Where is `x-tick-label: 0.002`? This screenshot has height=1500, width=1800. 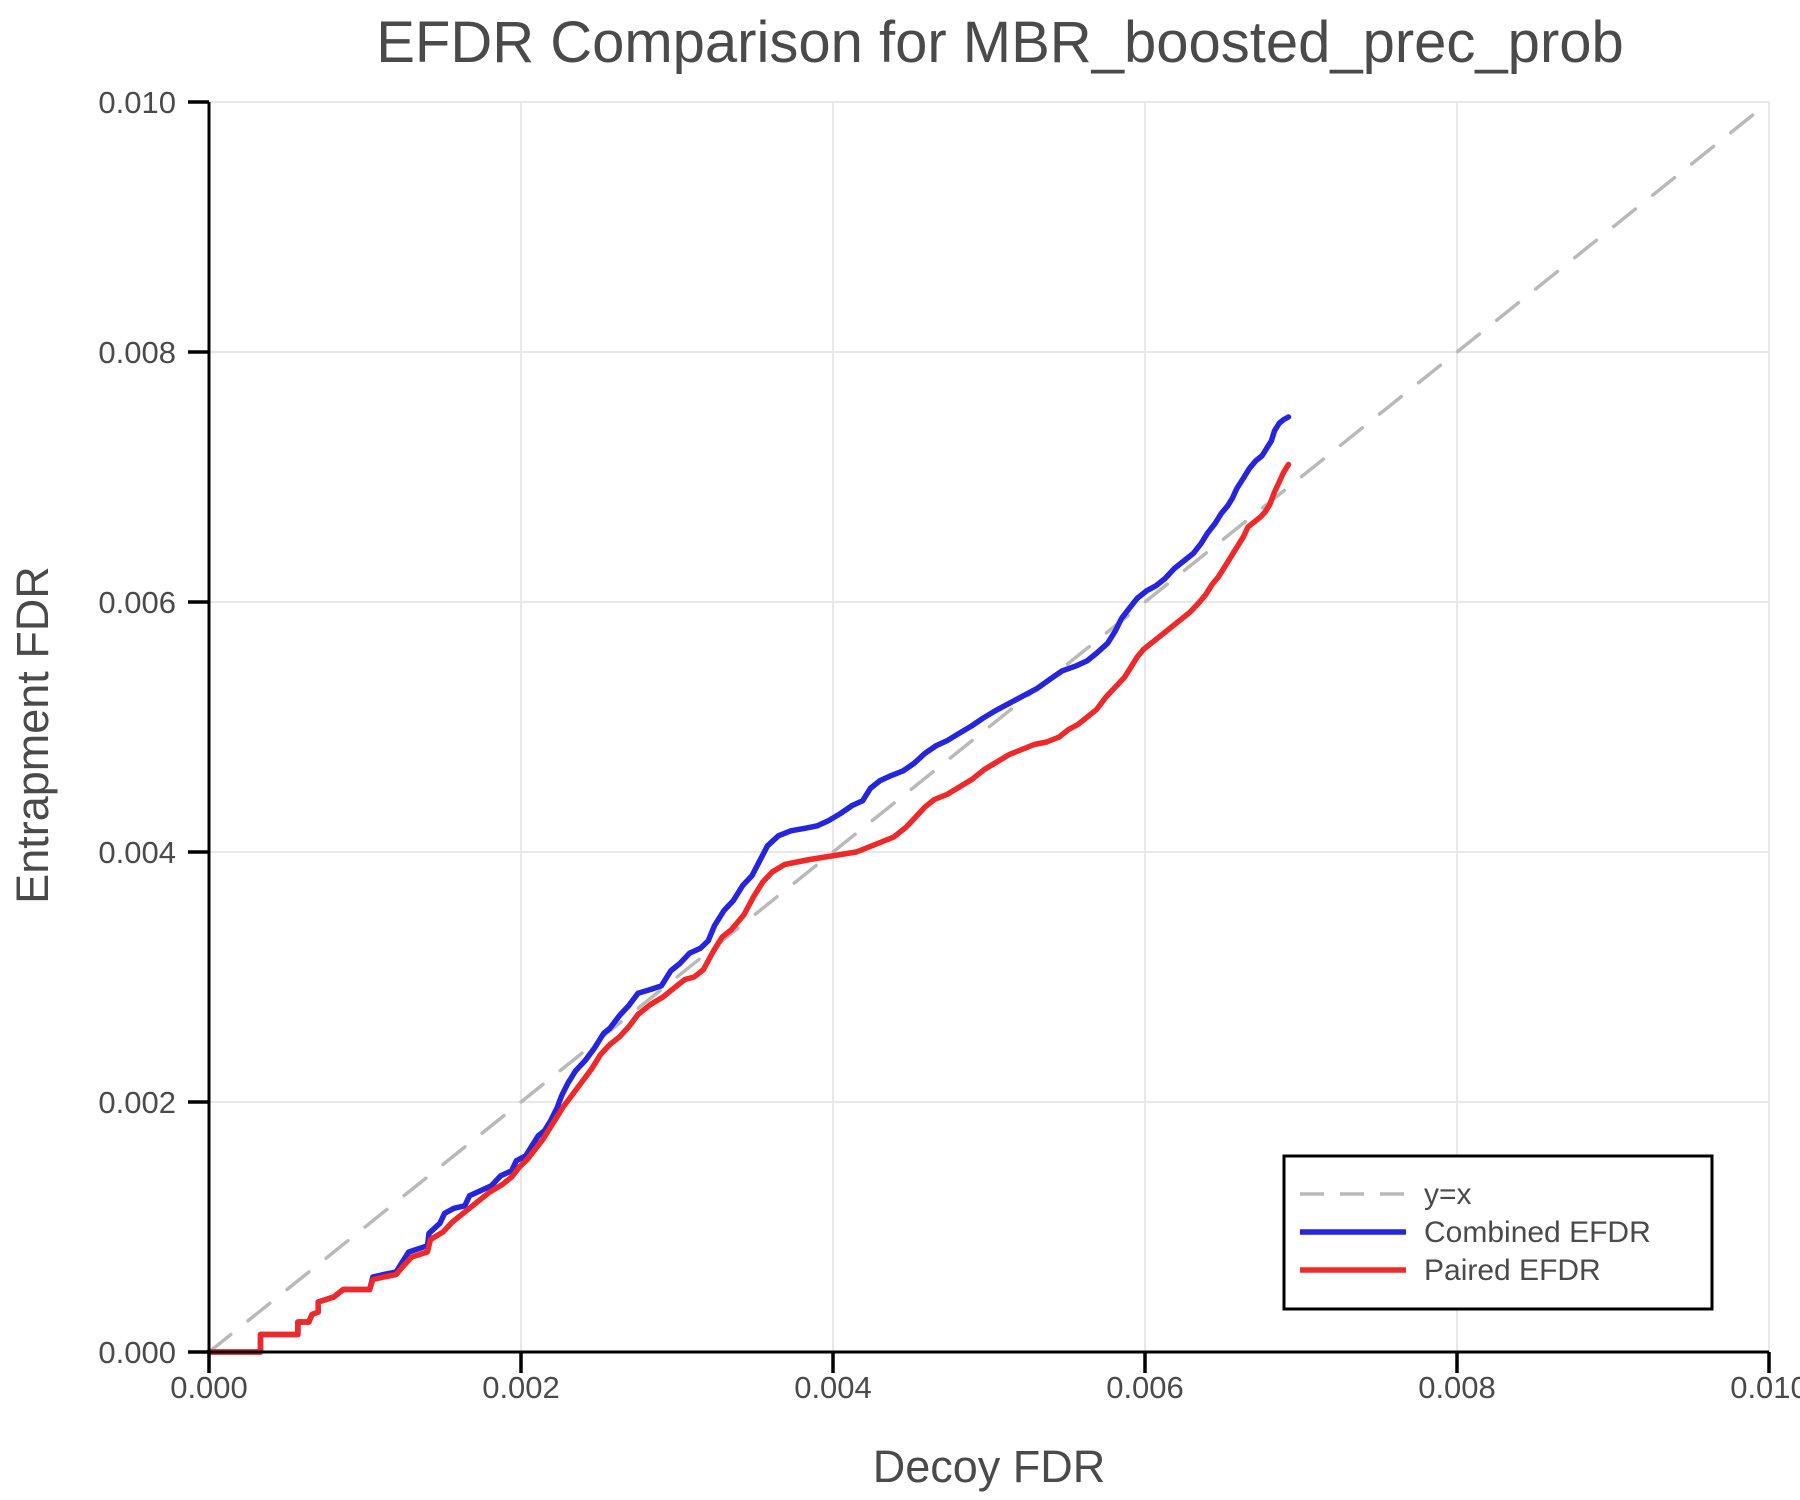
x-tick-label: 0.002 is located at coordinates (521, 1387).